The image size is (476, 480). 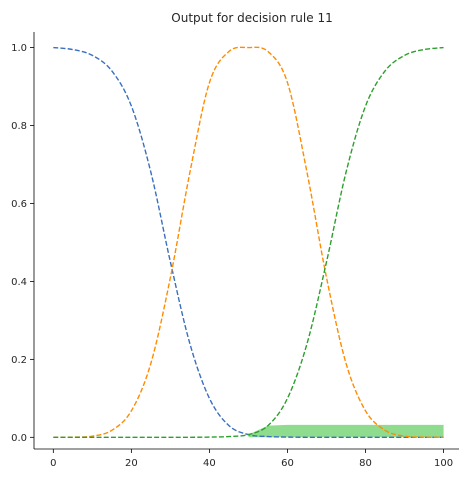 What do you see at coordinates (19, 126) in the screenshot?
I see `y-tick-label: 0.8` at bounding box center [19, 126].